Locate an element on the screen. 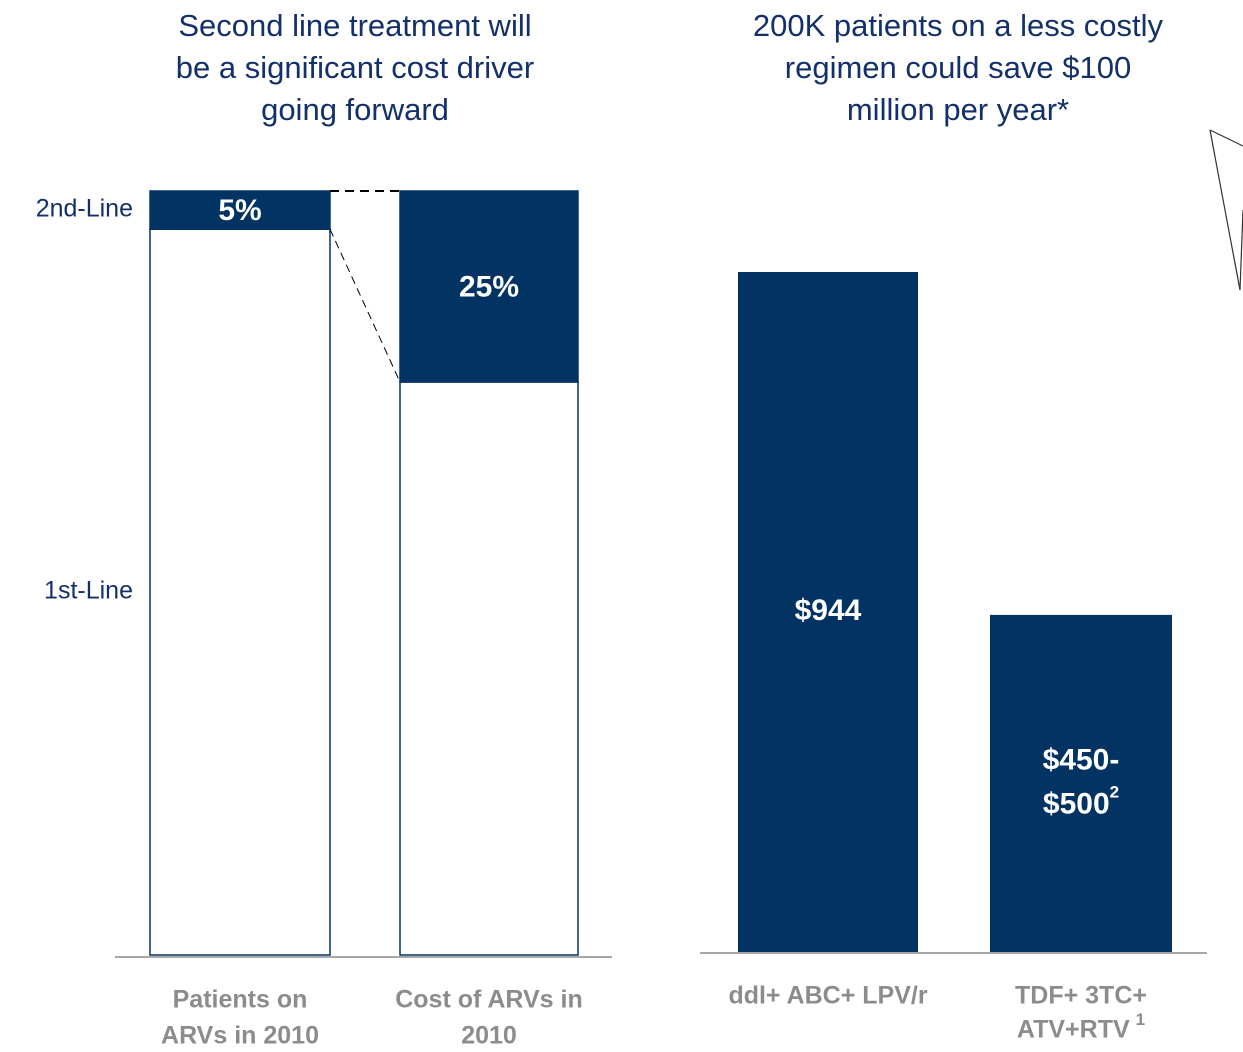 The height and width of the screenshot is (1052, 1243). value-label: 5% is located at coordinates (239, 210).